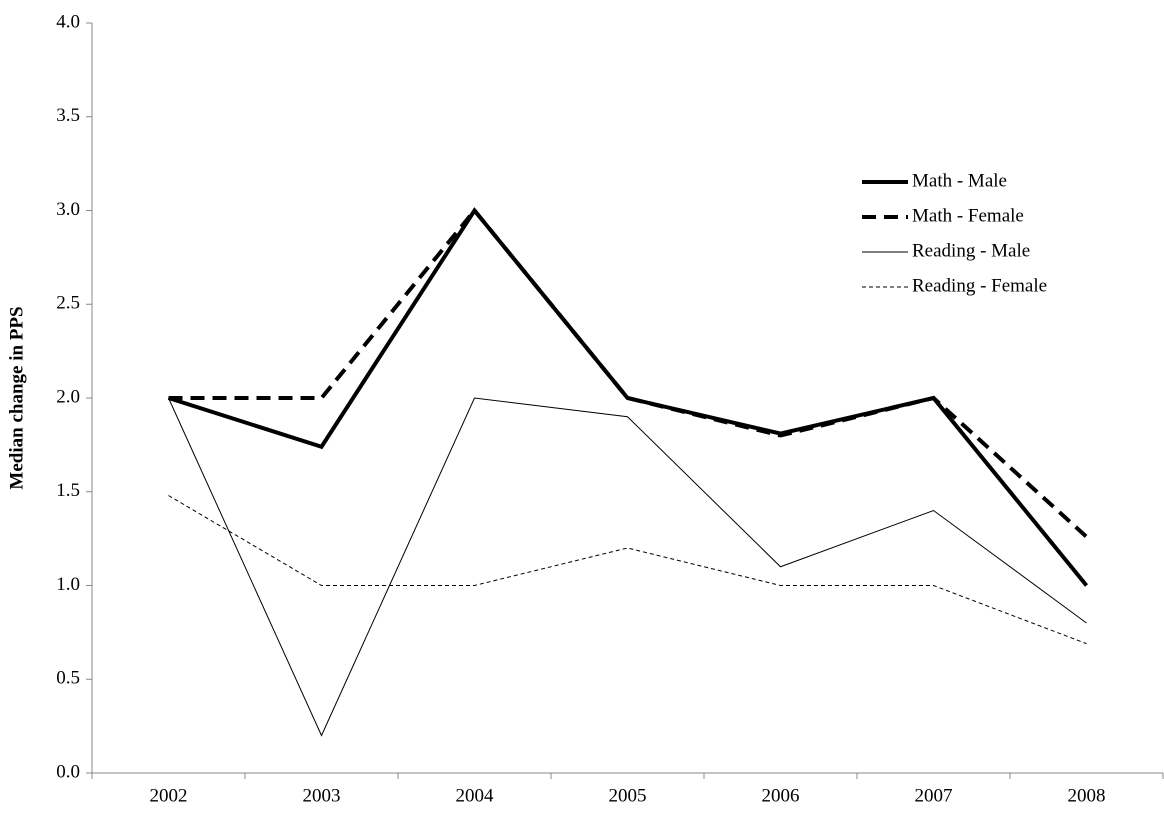 This screenshot has height=817, width=1164. What do you see at coordinates (68, 209) in the screenshot?
I see `y-tick-label: 3.0` at bounding box center [68, 209].